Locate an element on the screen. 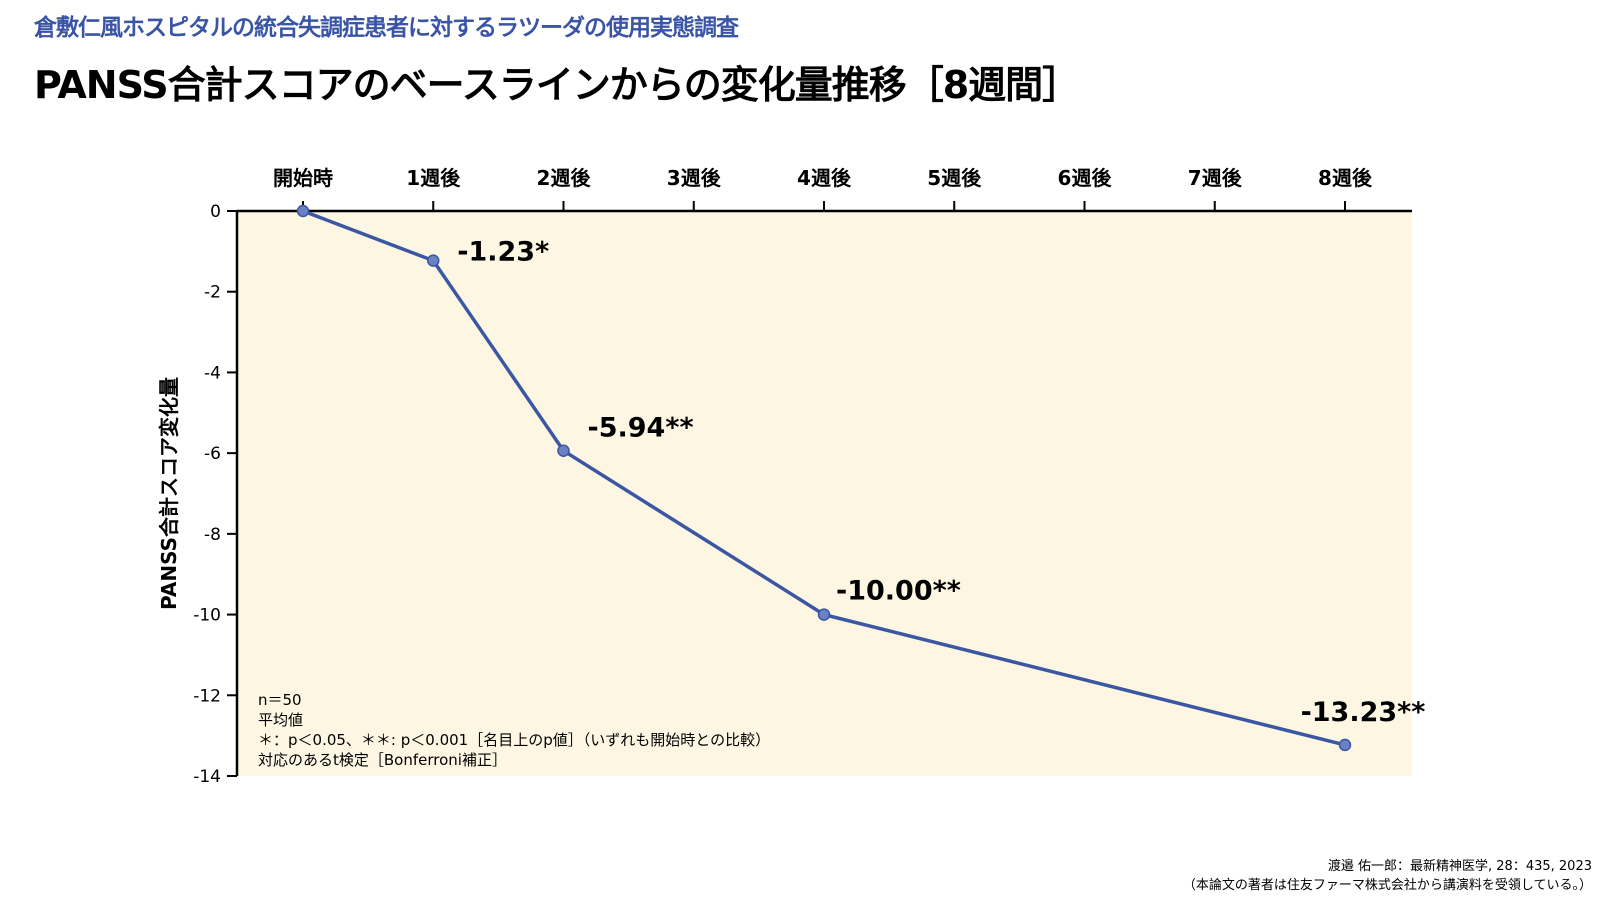 This screenshot has width=1600, height=900. x-tick-label: 2週後 is located at coordinates (564, 178).